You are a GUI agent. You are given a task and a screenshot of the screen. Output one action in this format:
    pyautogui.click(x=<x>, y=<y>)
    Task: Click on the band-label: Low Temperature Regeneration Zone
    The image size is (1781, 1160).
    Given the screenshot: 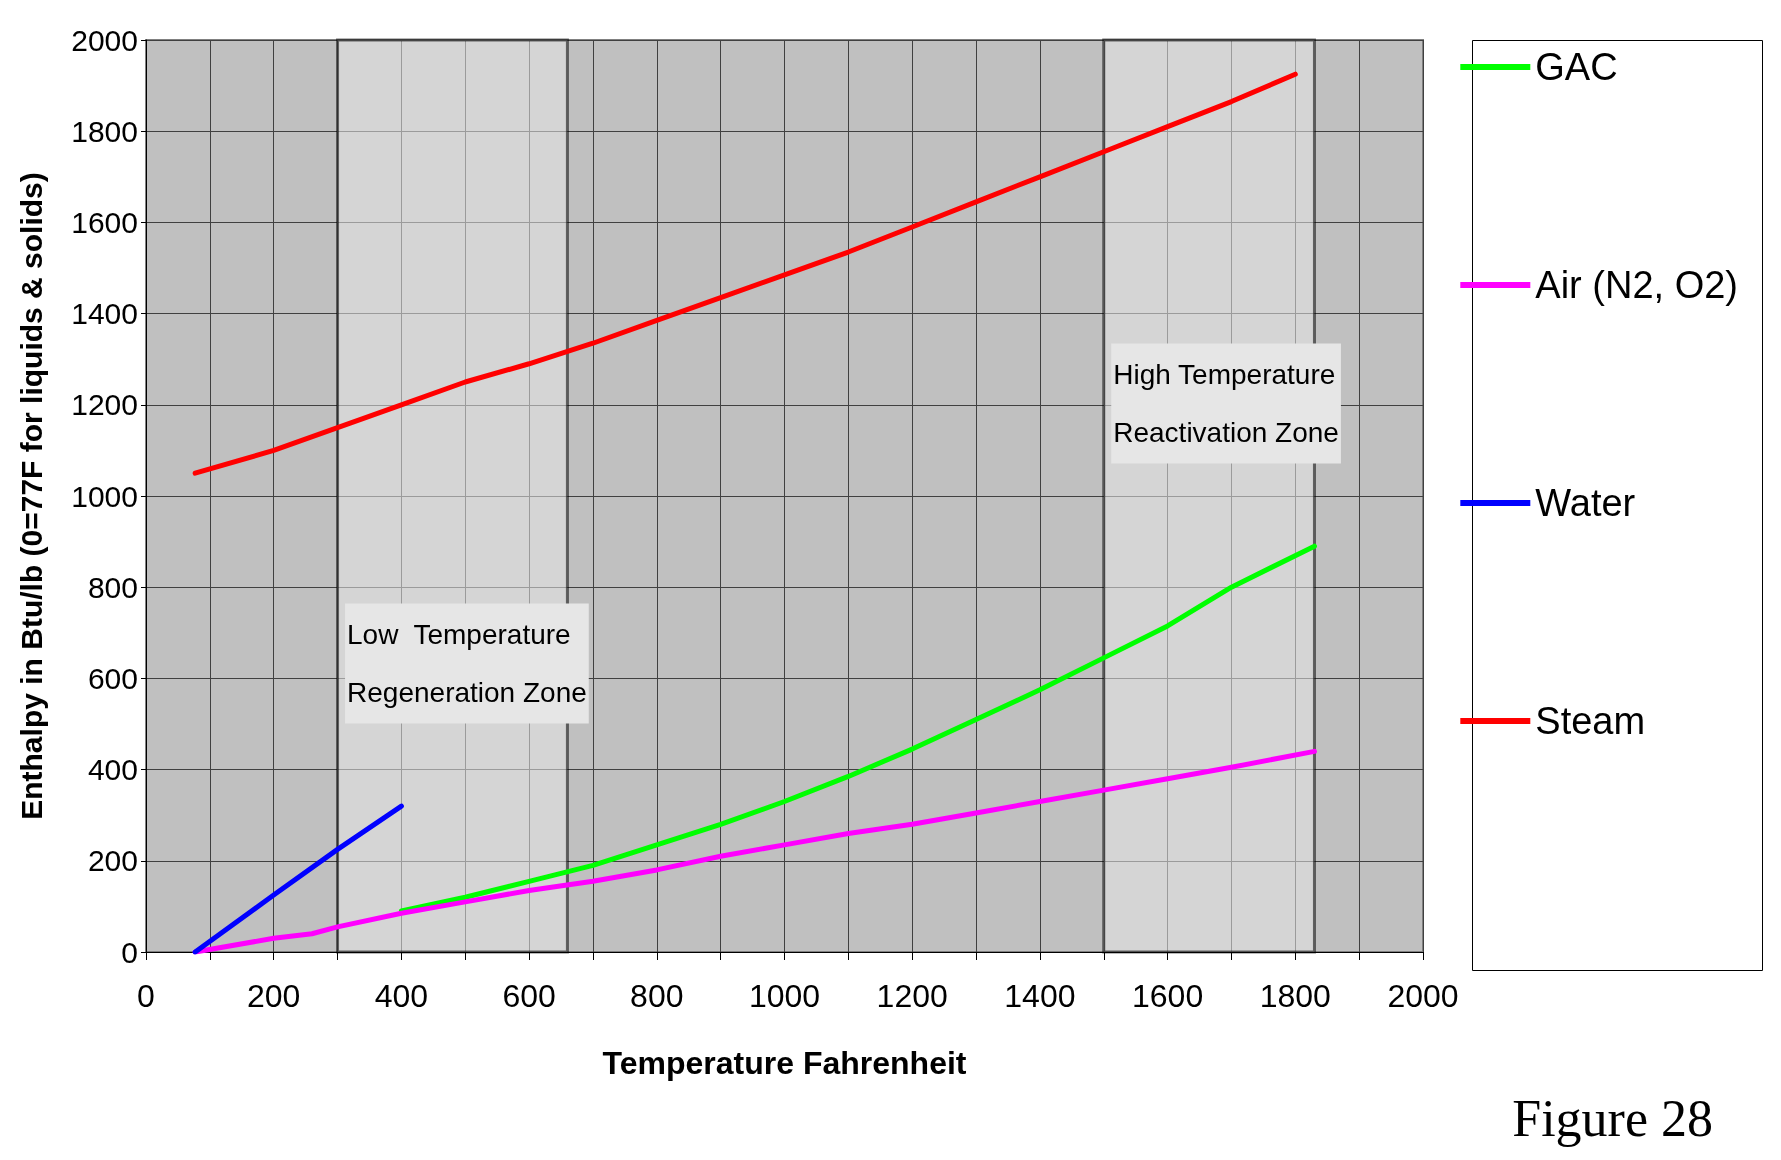 What is the action you would take?
    pyautogui.click(x=467, y=663)
    